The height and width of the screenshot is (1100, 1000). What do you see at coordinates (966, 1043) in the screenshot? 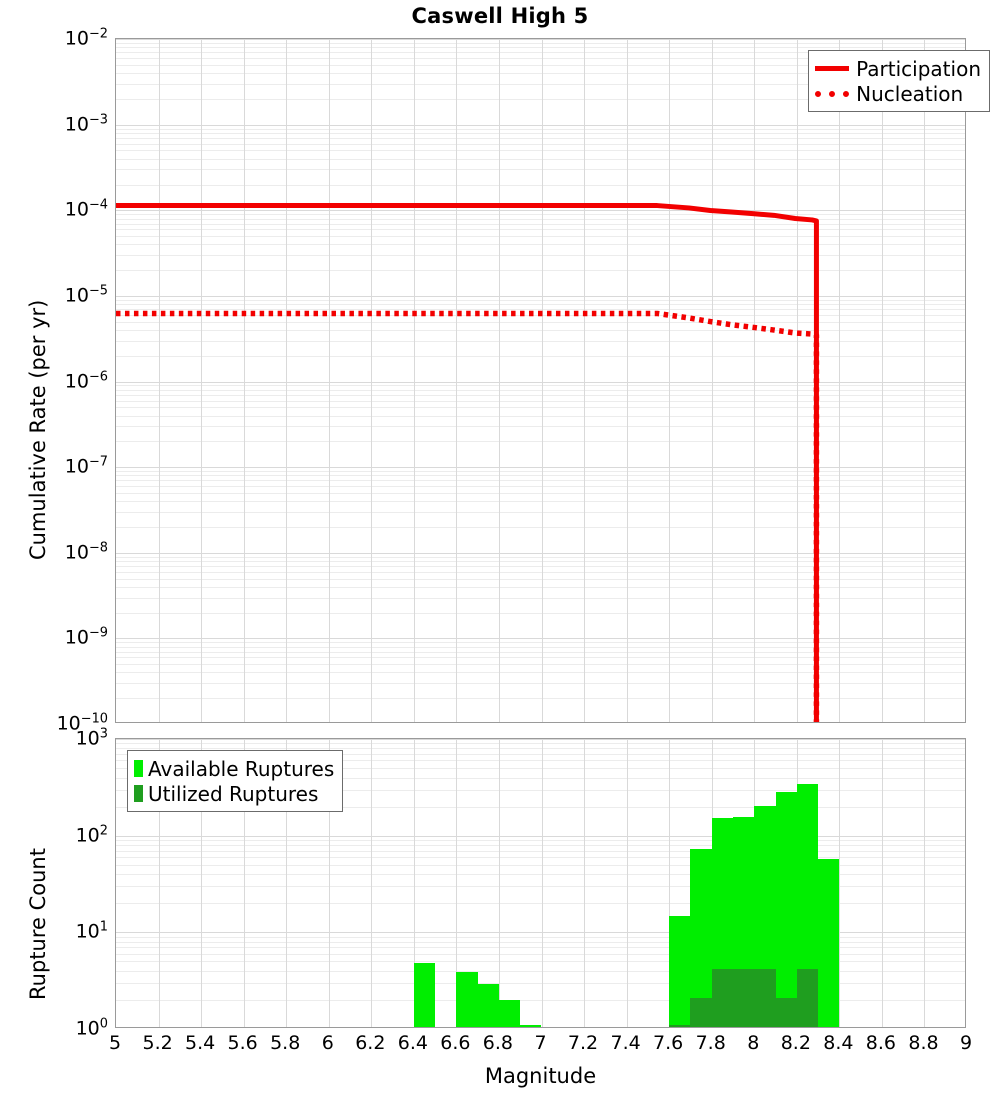
I see `x-tick-label: 9` at bounding box center [966, 1043].